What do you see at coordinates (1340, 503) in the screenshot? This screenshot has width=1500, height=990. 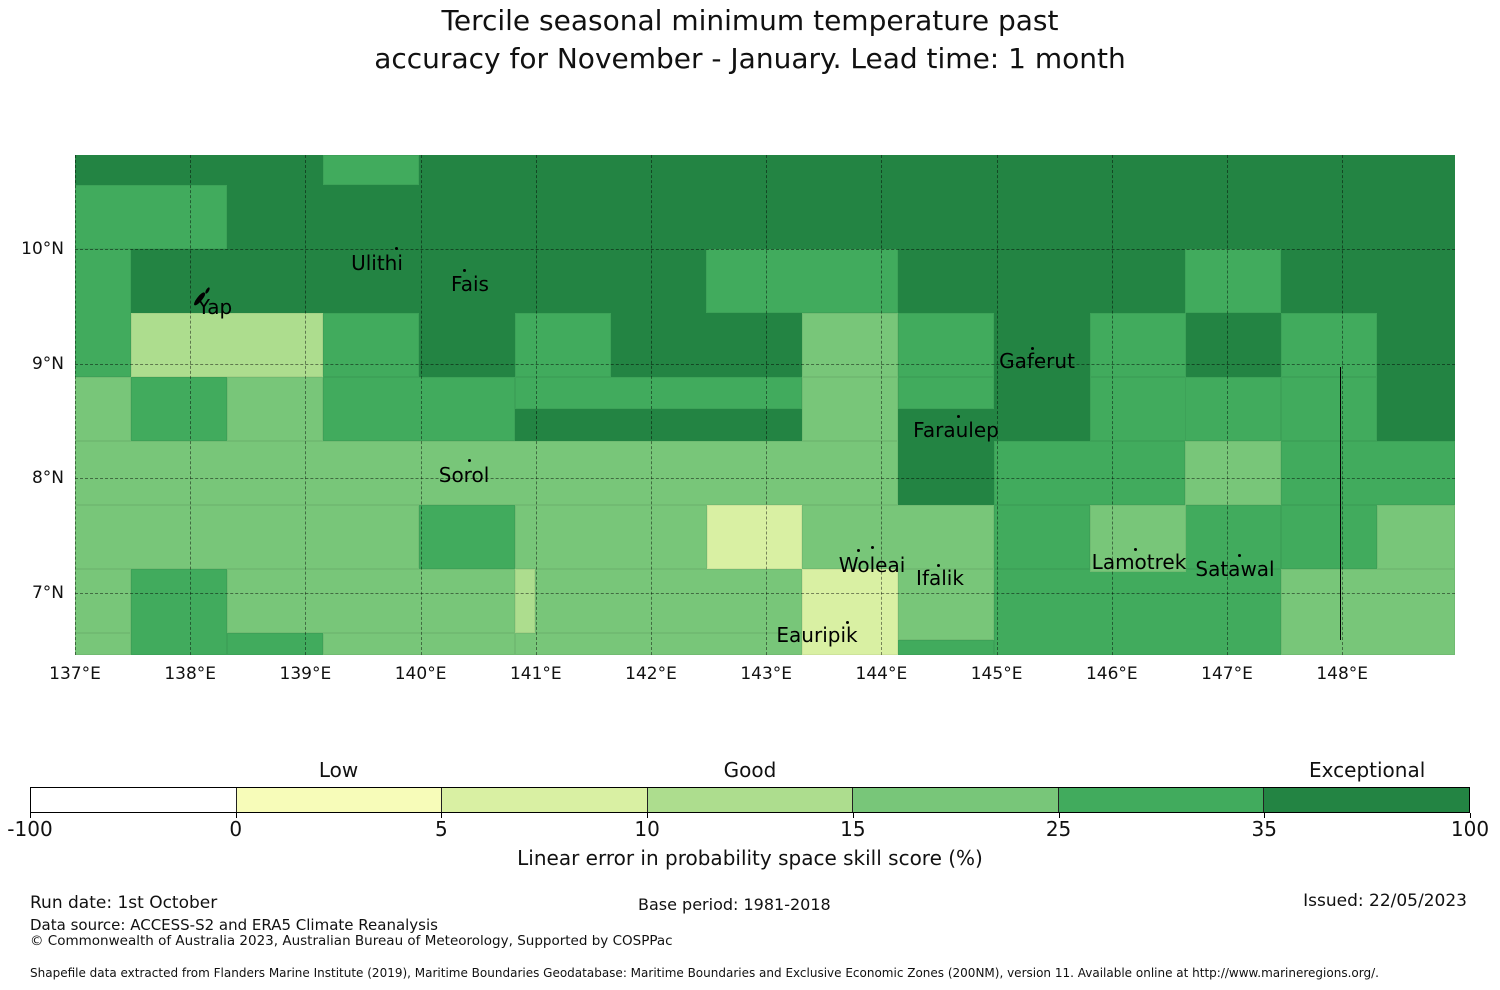 I see `eez-boundary-line` at bounding box center [1340, 503].